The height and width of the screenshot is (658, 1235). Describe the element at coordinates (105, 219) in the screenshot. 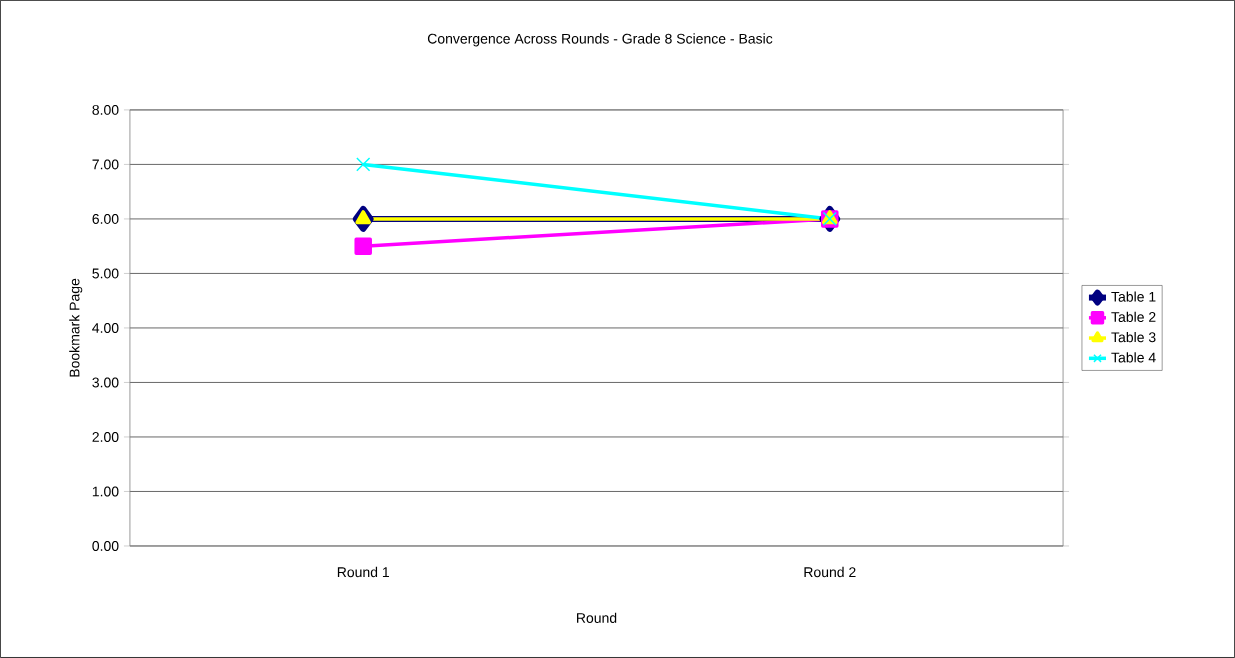

I see `y-tick-label: 6.00` at that location.